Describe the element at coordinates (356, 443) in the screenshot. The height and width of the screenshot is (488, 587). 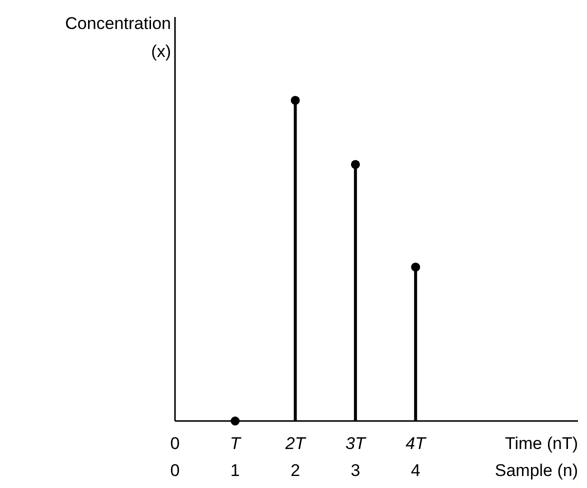
I see `x-tick-label: 3T` at that location.